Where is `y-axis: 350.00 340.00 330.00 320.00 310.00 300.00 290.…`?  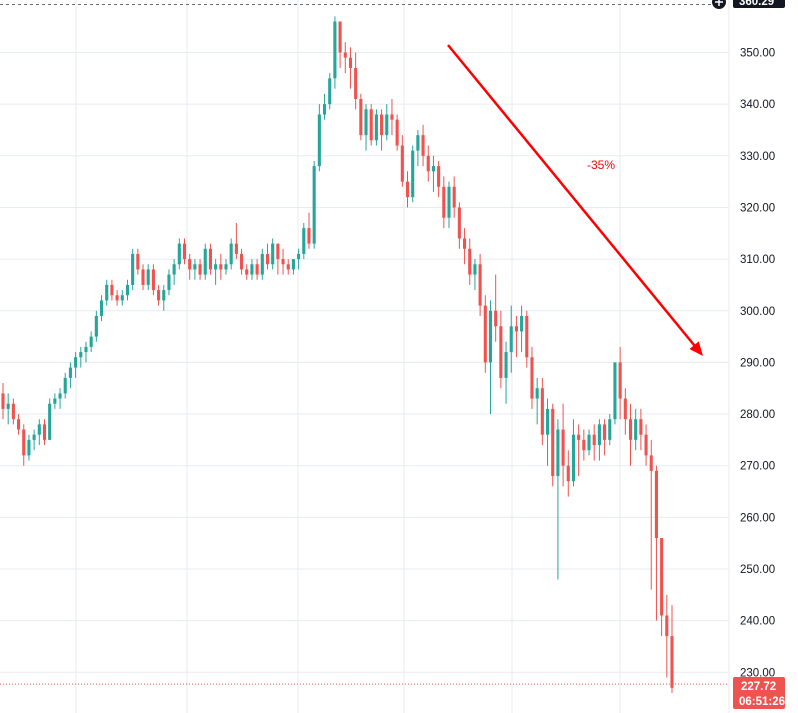 y-axis: 350.00 340.00 330.00 320.00 310.00 300.00 290.… is located at coordinates (748, 356).